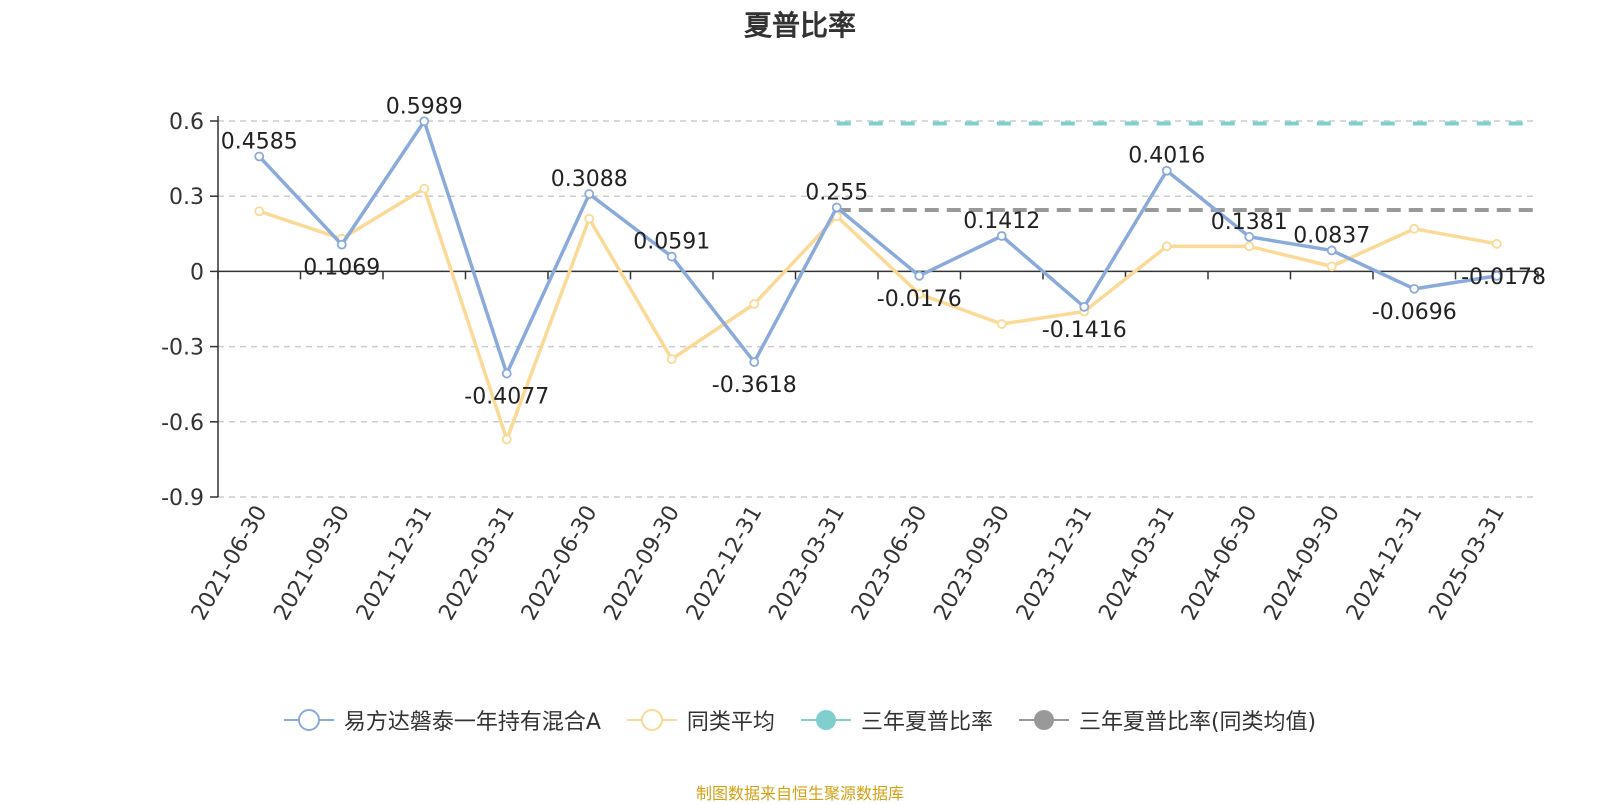  Describe the element at coordinates (1197, 722) in the screenshot. I see `legend-label-three-year-sharpe-peer: 三年夏普比率(同类均值)` at that location.